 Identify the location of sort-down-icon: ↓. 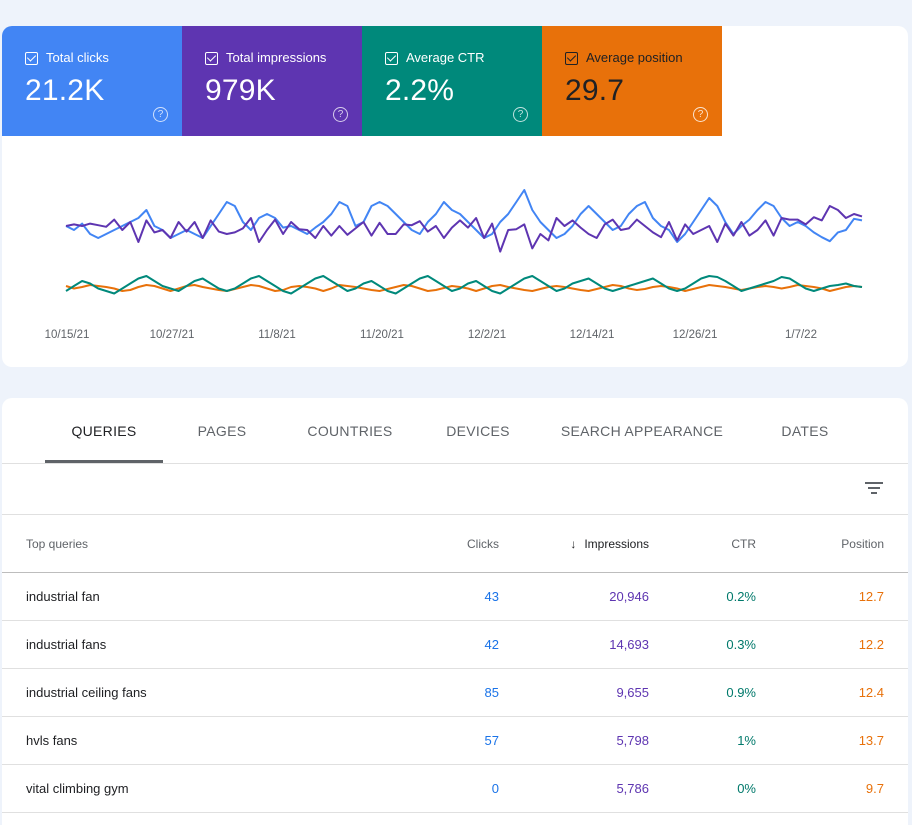
(573, 544).